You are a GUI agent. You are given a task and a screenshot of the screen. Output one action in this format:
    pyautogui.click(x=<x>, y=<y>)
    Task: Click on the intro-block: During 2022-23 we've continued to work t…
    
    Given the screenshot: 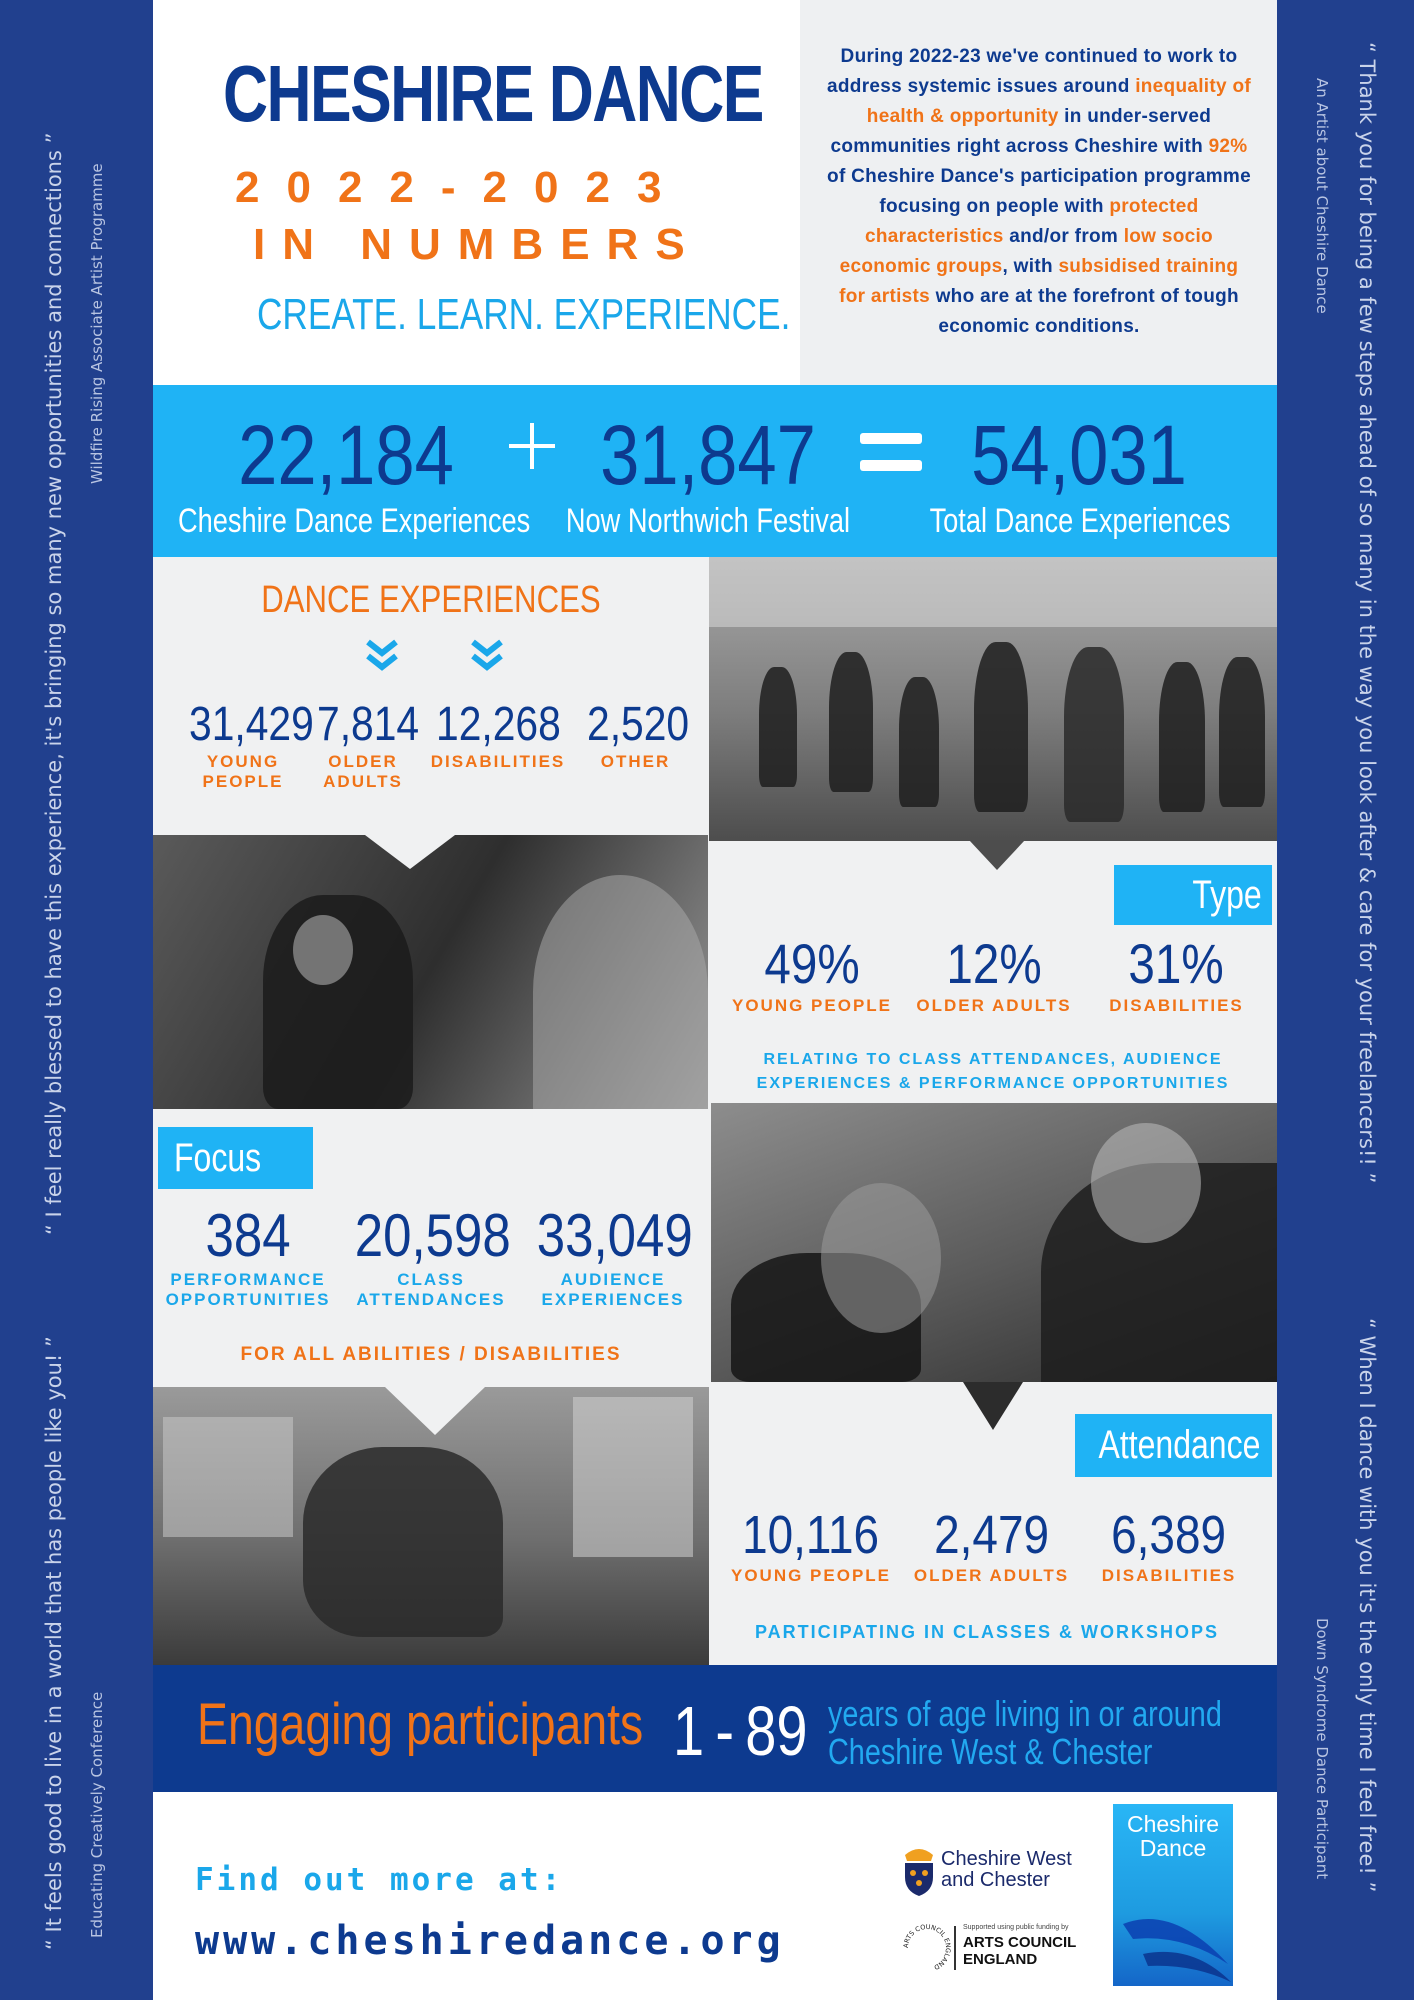 What is the action you would take?
    pyautogui.click(x=1038, y=192)
    